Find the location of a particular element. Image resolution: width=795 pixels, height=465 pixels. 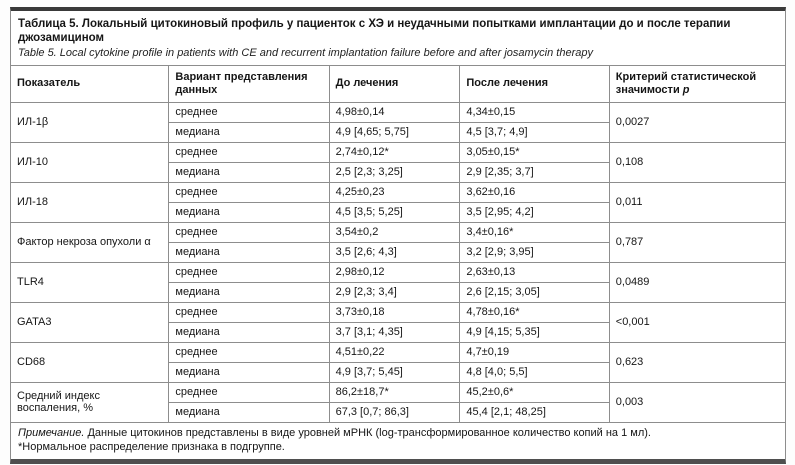

p-value-cell: 0,0489 is located at coordinates (697, 282).